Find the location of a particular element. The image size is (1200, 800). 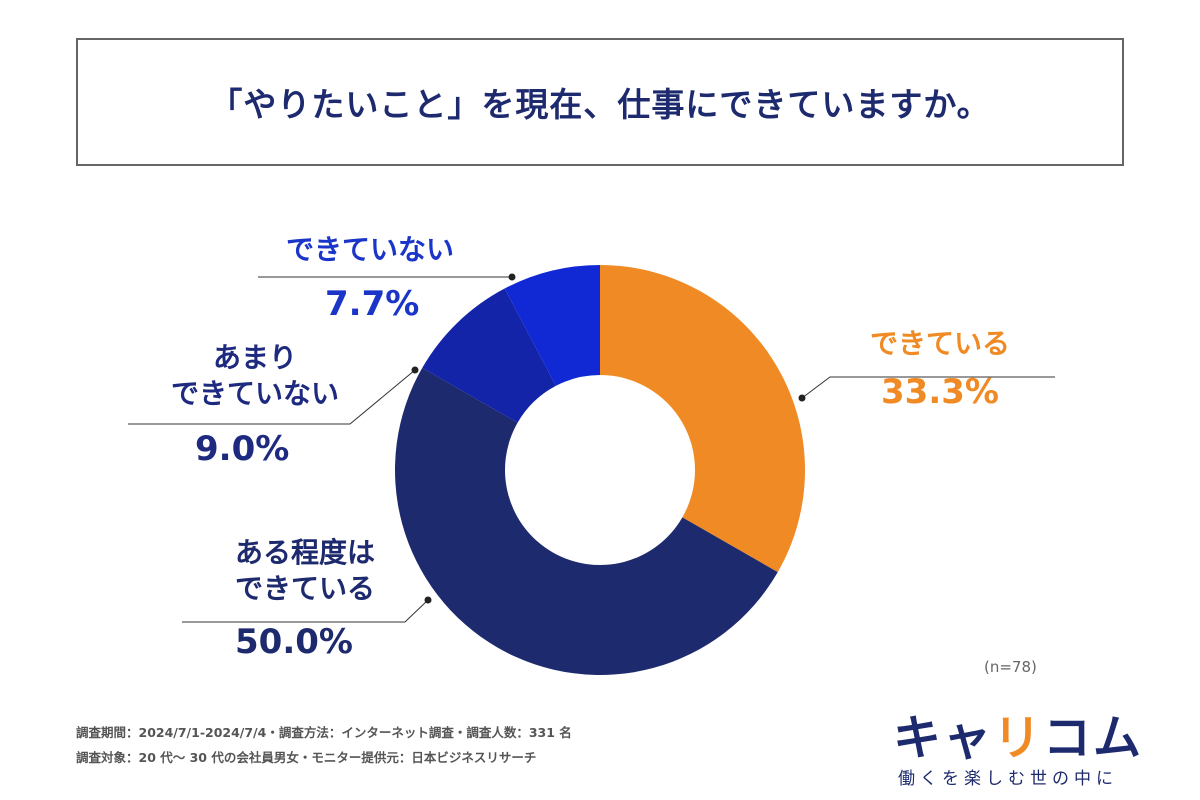

leader-line-amari is located at coordinates (272, 397).